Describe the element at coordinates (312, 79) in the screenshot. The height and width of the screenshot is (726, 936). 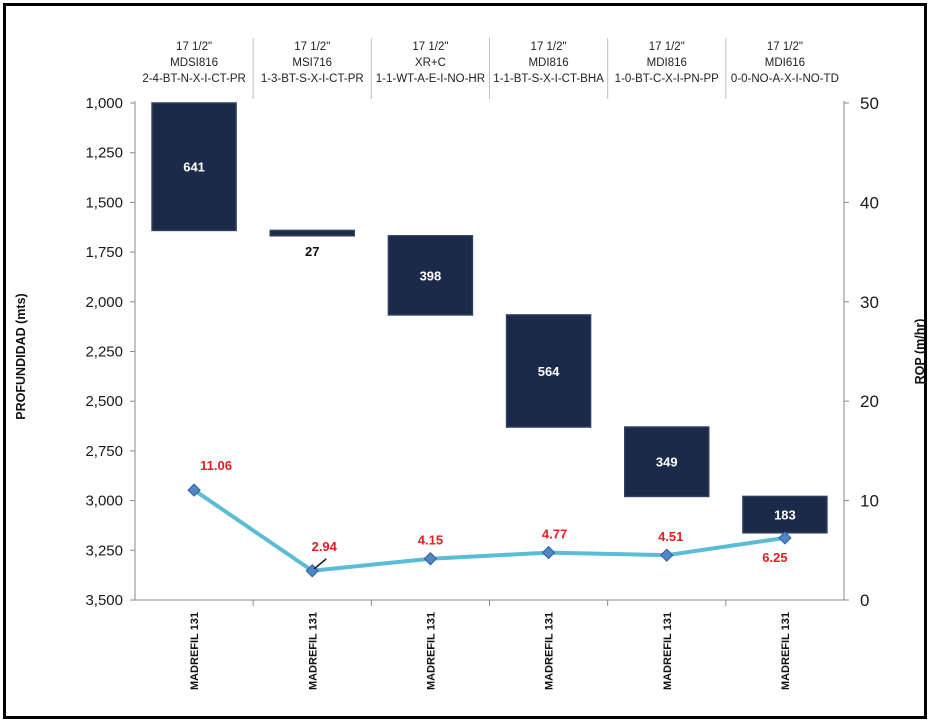
I see `column-header-line: 1-3-BT-S-X-I-CT-PR` at that location.